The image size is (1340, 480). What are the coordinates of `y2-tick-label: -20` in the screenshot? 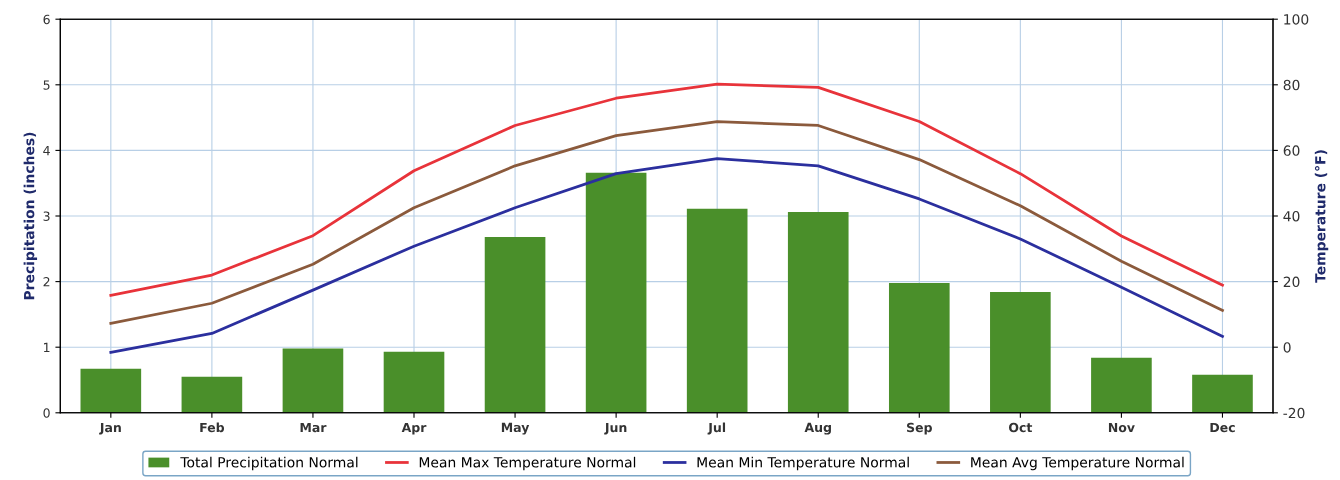 It's located at (1294, 413).